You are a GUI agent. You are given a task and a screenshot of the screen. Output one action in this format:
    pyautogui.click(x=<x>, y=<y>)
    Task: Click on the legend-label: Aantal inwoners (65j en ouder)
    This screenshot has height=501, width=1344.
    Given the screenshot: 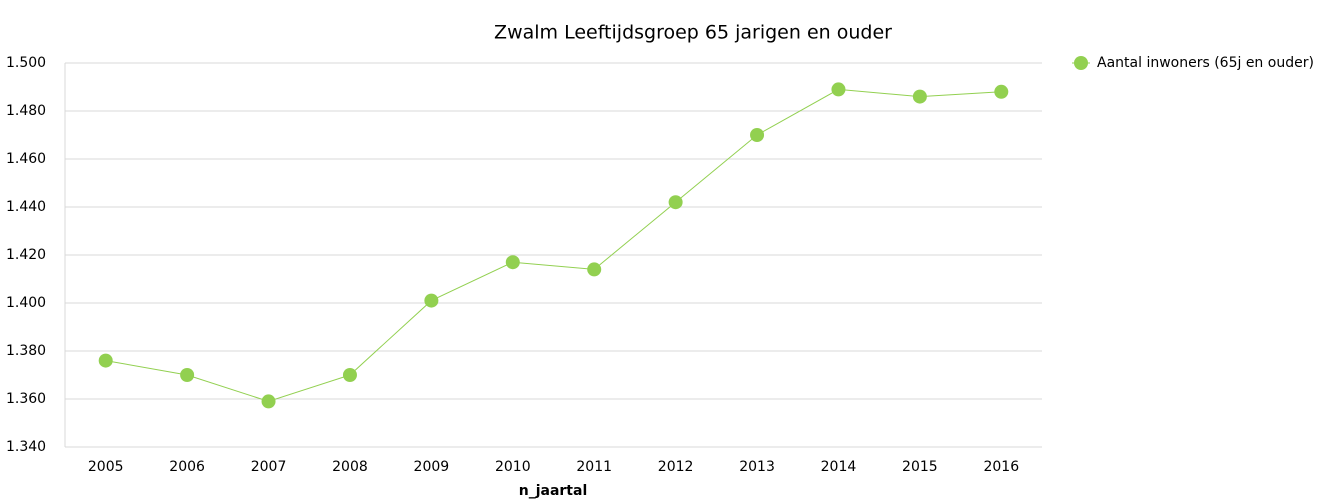 What is the action you would take?
    pyautogui.click(x=1205, y=63)
    